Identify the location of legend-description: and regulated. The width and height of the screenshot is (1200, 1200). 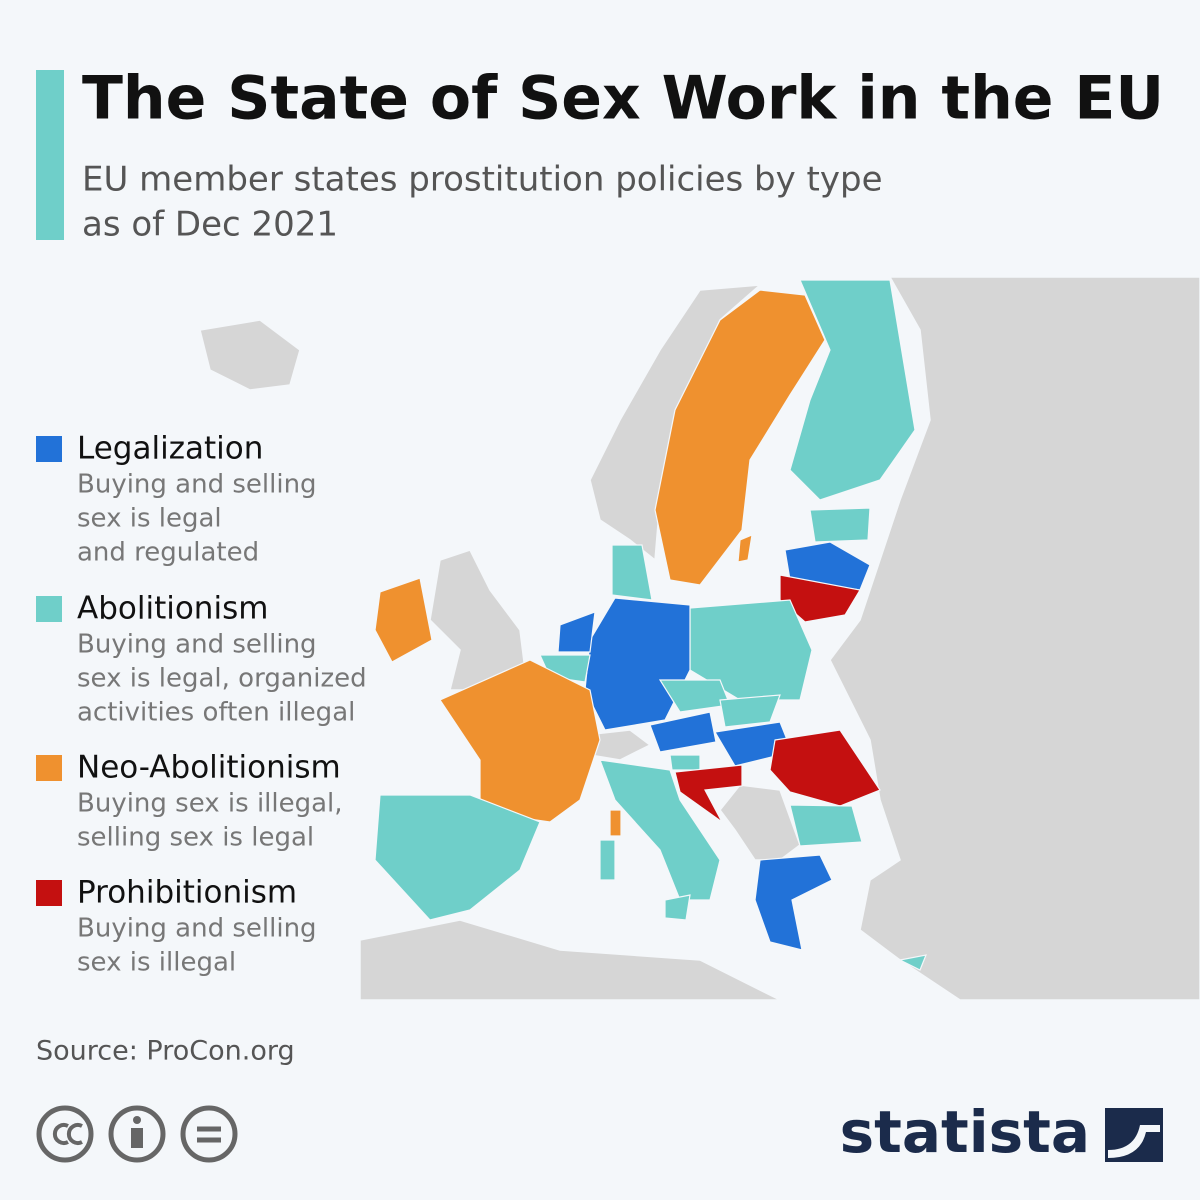
(168, 553).